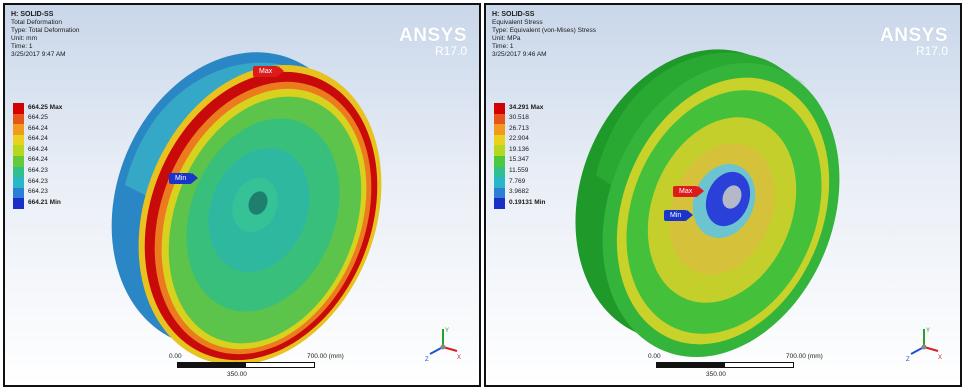 The image size is (962, 392). What do you see at coordinates (519, 118) in the screenshot?
I see `legend-label: 30.518` at bounding box center [519, 118].